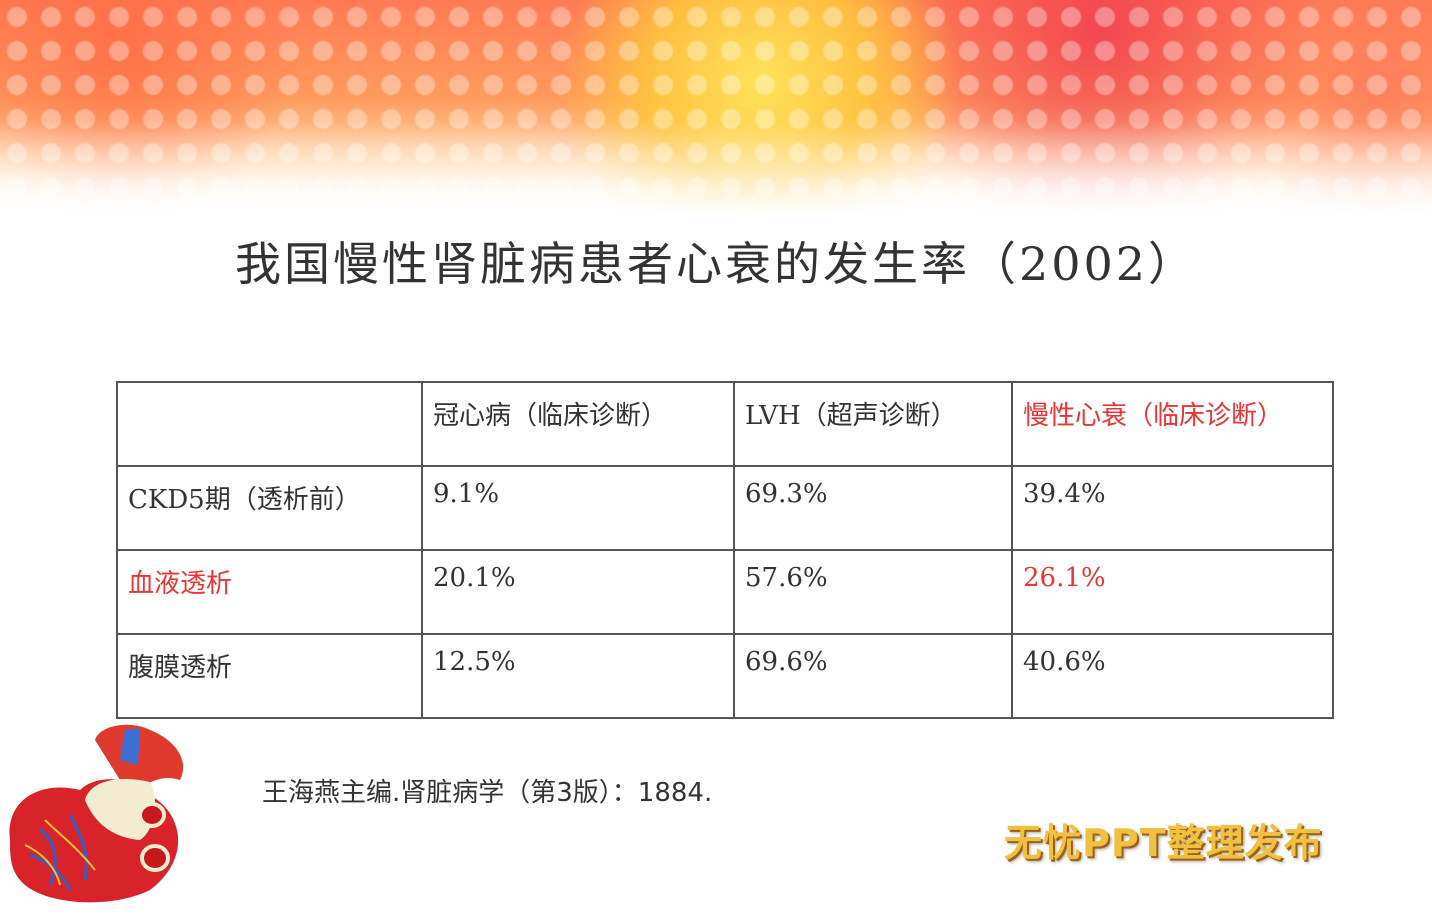  What do you see at coordinates (578, 508) in the screenshot?
I see `table-cell: 9.1%` at bounding box center [578, 508].